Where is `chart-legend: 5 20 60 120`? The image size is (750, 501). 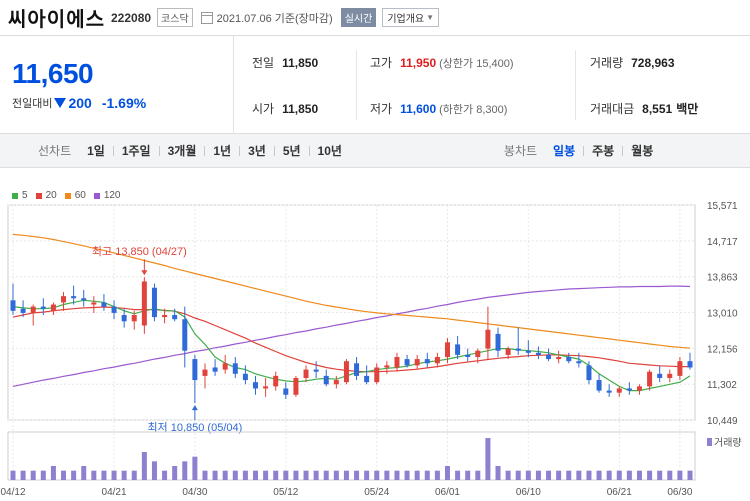
chart-legend: 5 20 60 120 is located at coordinates (70, 195).